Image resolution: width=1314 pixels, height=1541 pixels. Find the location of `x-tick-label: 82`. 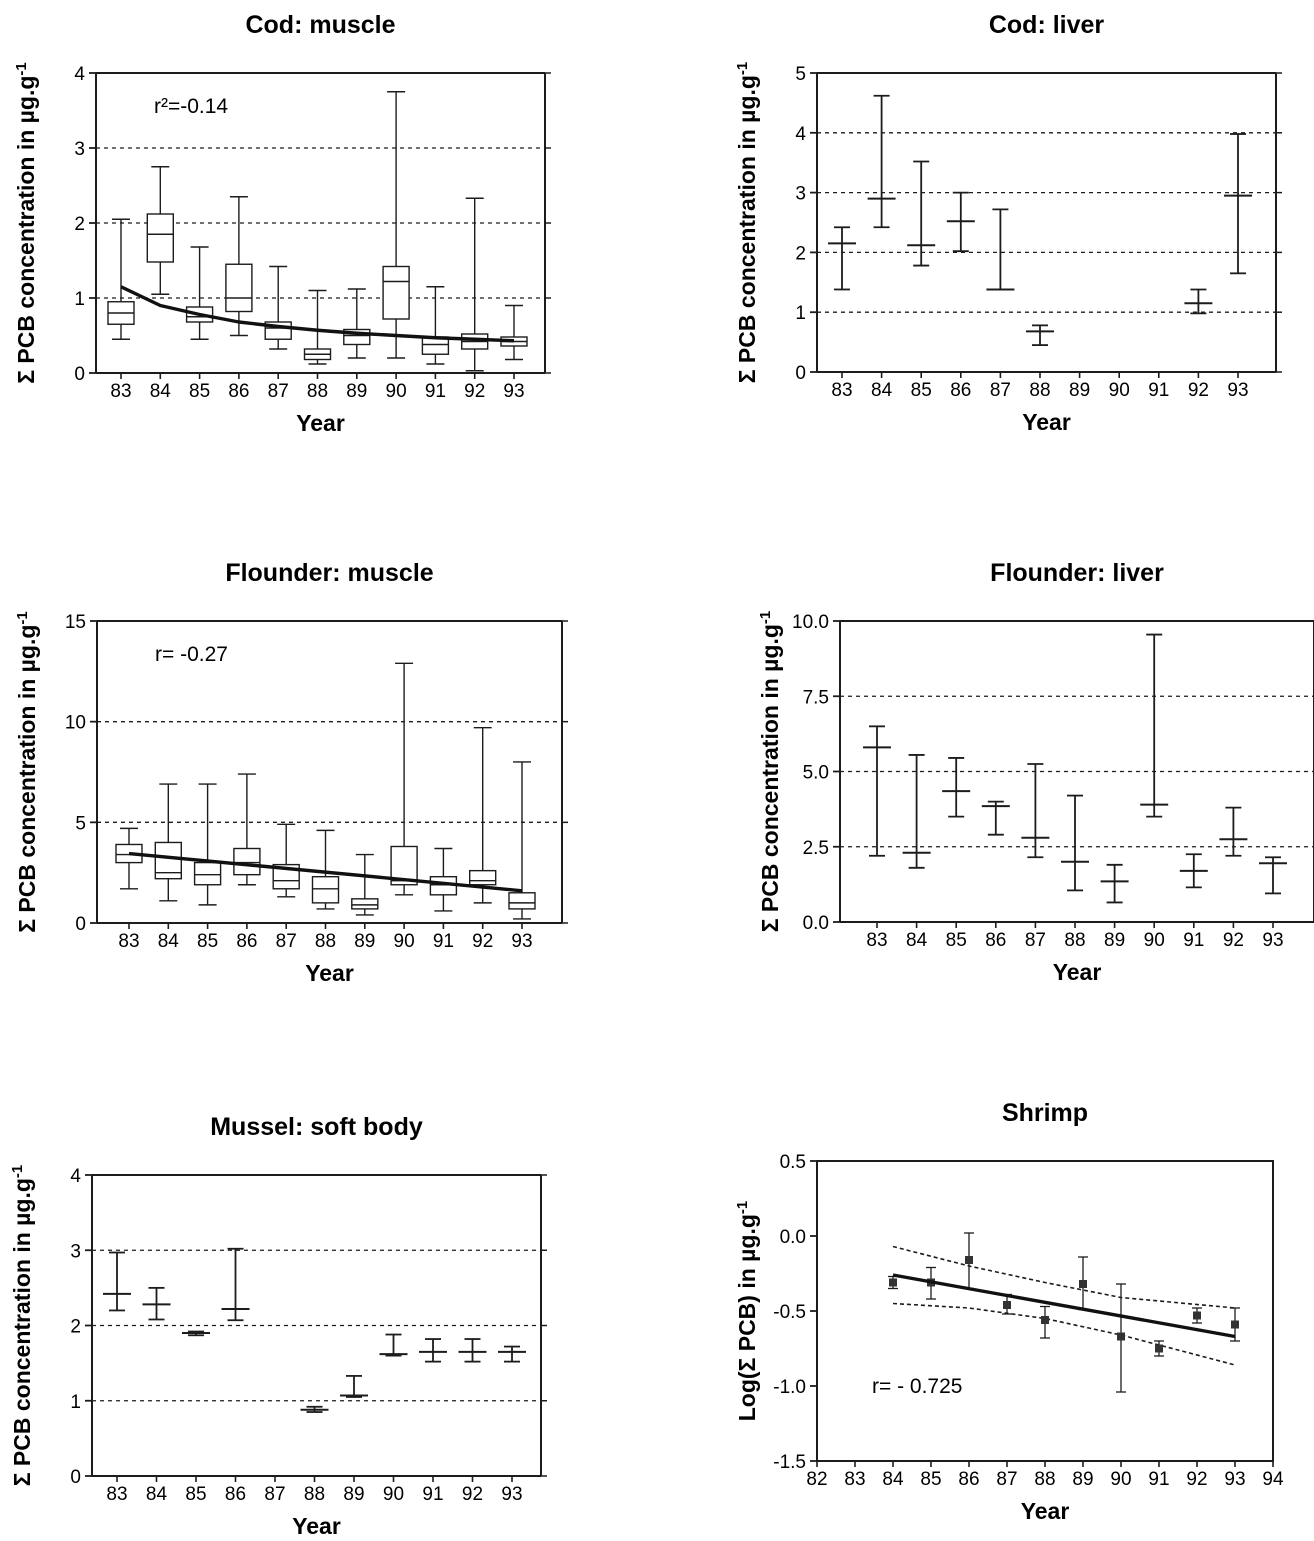

x-tick-label: 82 is located at coordinates (816, 1479).